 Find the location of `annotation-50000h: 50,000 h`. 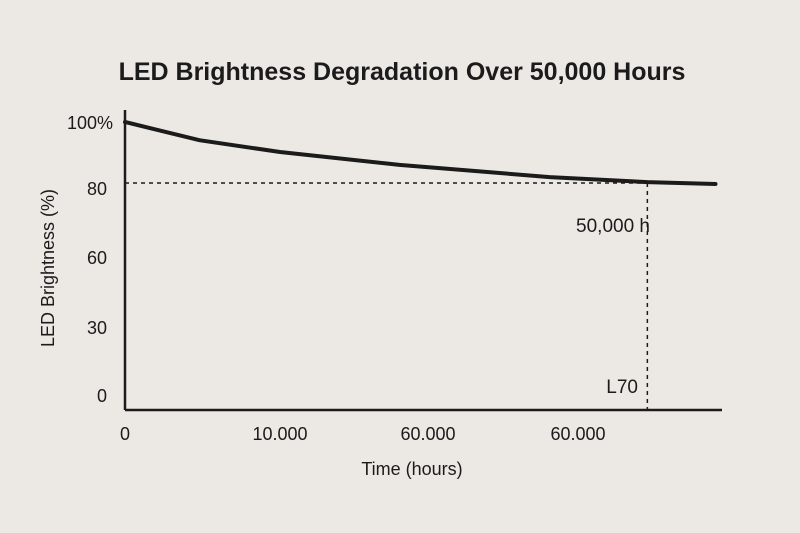

annotation-50000h: 50,000 h is located at coordinates (613, 226).